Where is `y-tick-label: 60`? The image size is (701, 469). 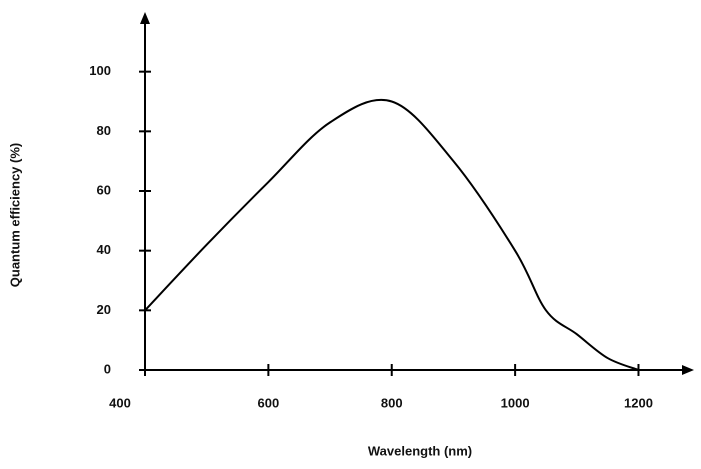 y-tick-label: 60 is located at coordinates (104, 189).